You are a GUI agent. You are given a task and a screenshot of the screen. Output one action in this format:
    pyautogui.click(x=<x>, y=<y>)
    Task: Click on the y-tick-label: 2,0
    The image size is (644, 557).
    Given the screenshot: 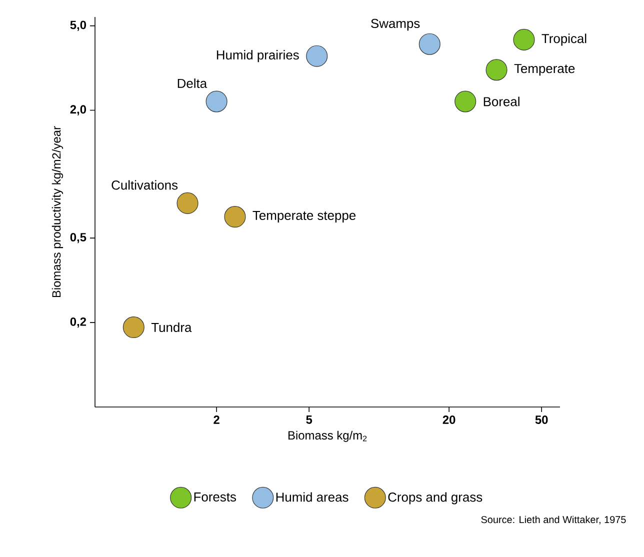 What is the action you would take?
    pyautogui.click(x=78, y=110)
    